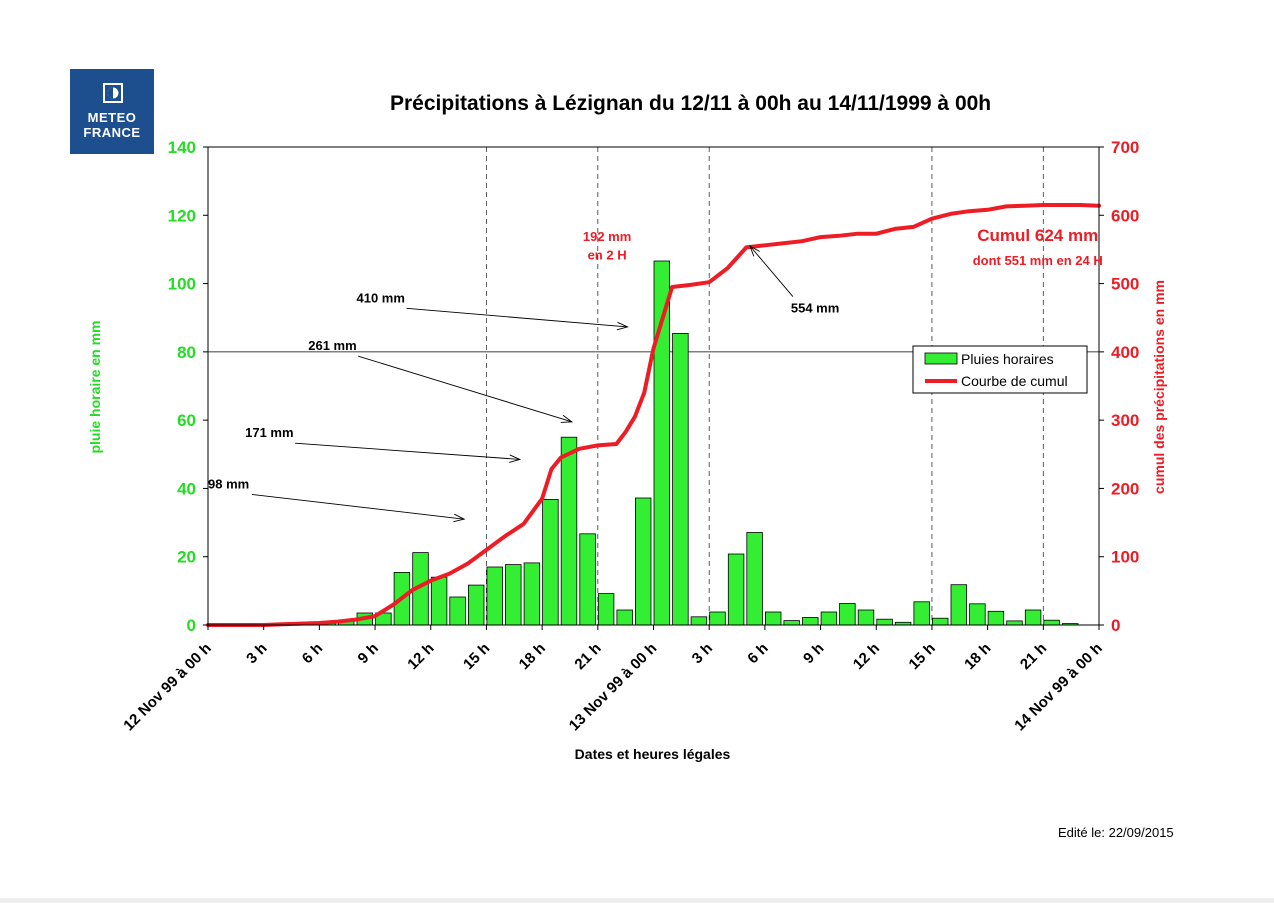 This screenshot has width=1274, height=903. Describe the element at coordinates (112, 132) in the screenshot. I see `logo-text-france: FRANCE` at that location.